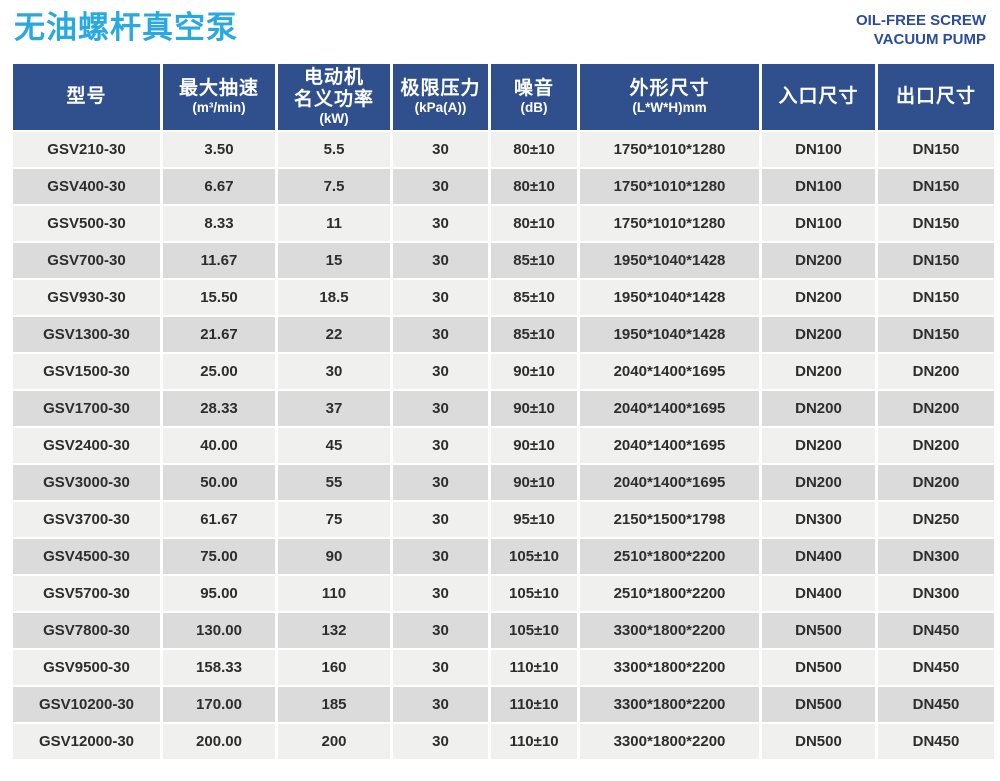 The height and width of the screenshot is (781, 1000). Describe the element at coordinates (669, 186) in the screenshot. I see `cell-dimensions: 1750*1010*1280` at that location.